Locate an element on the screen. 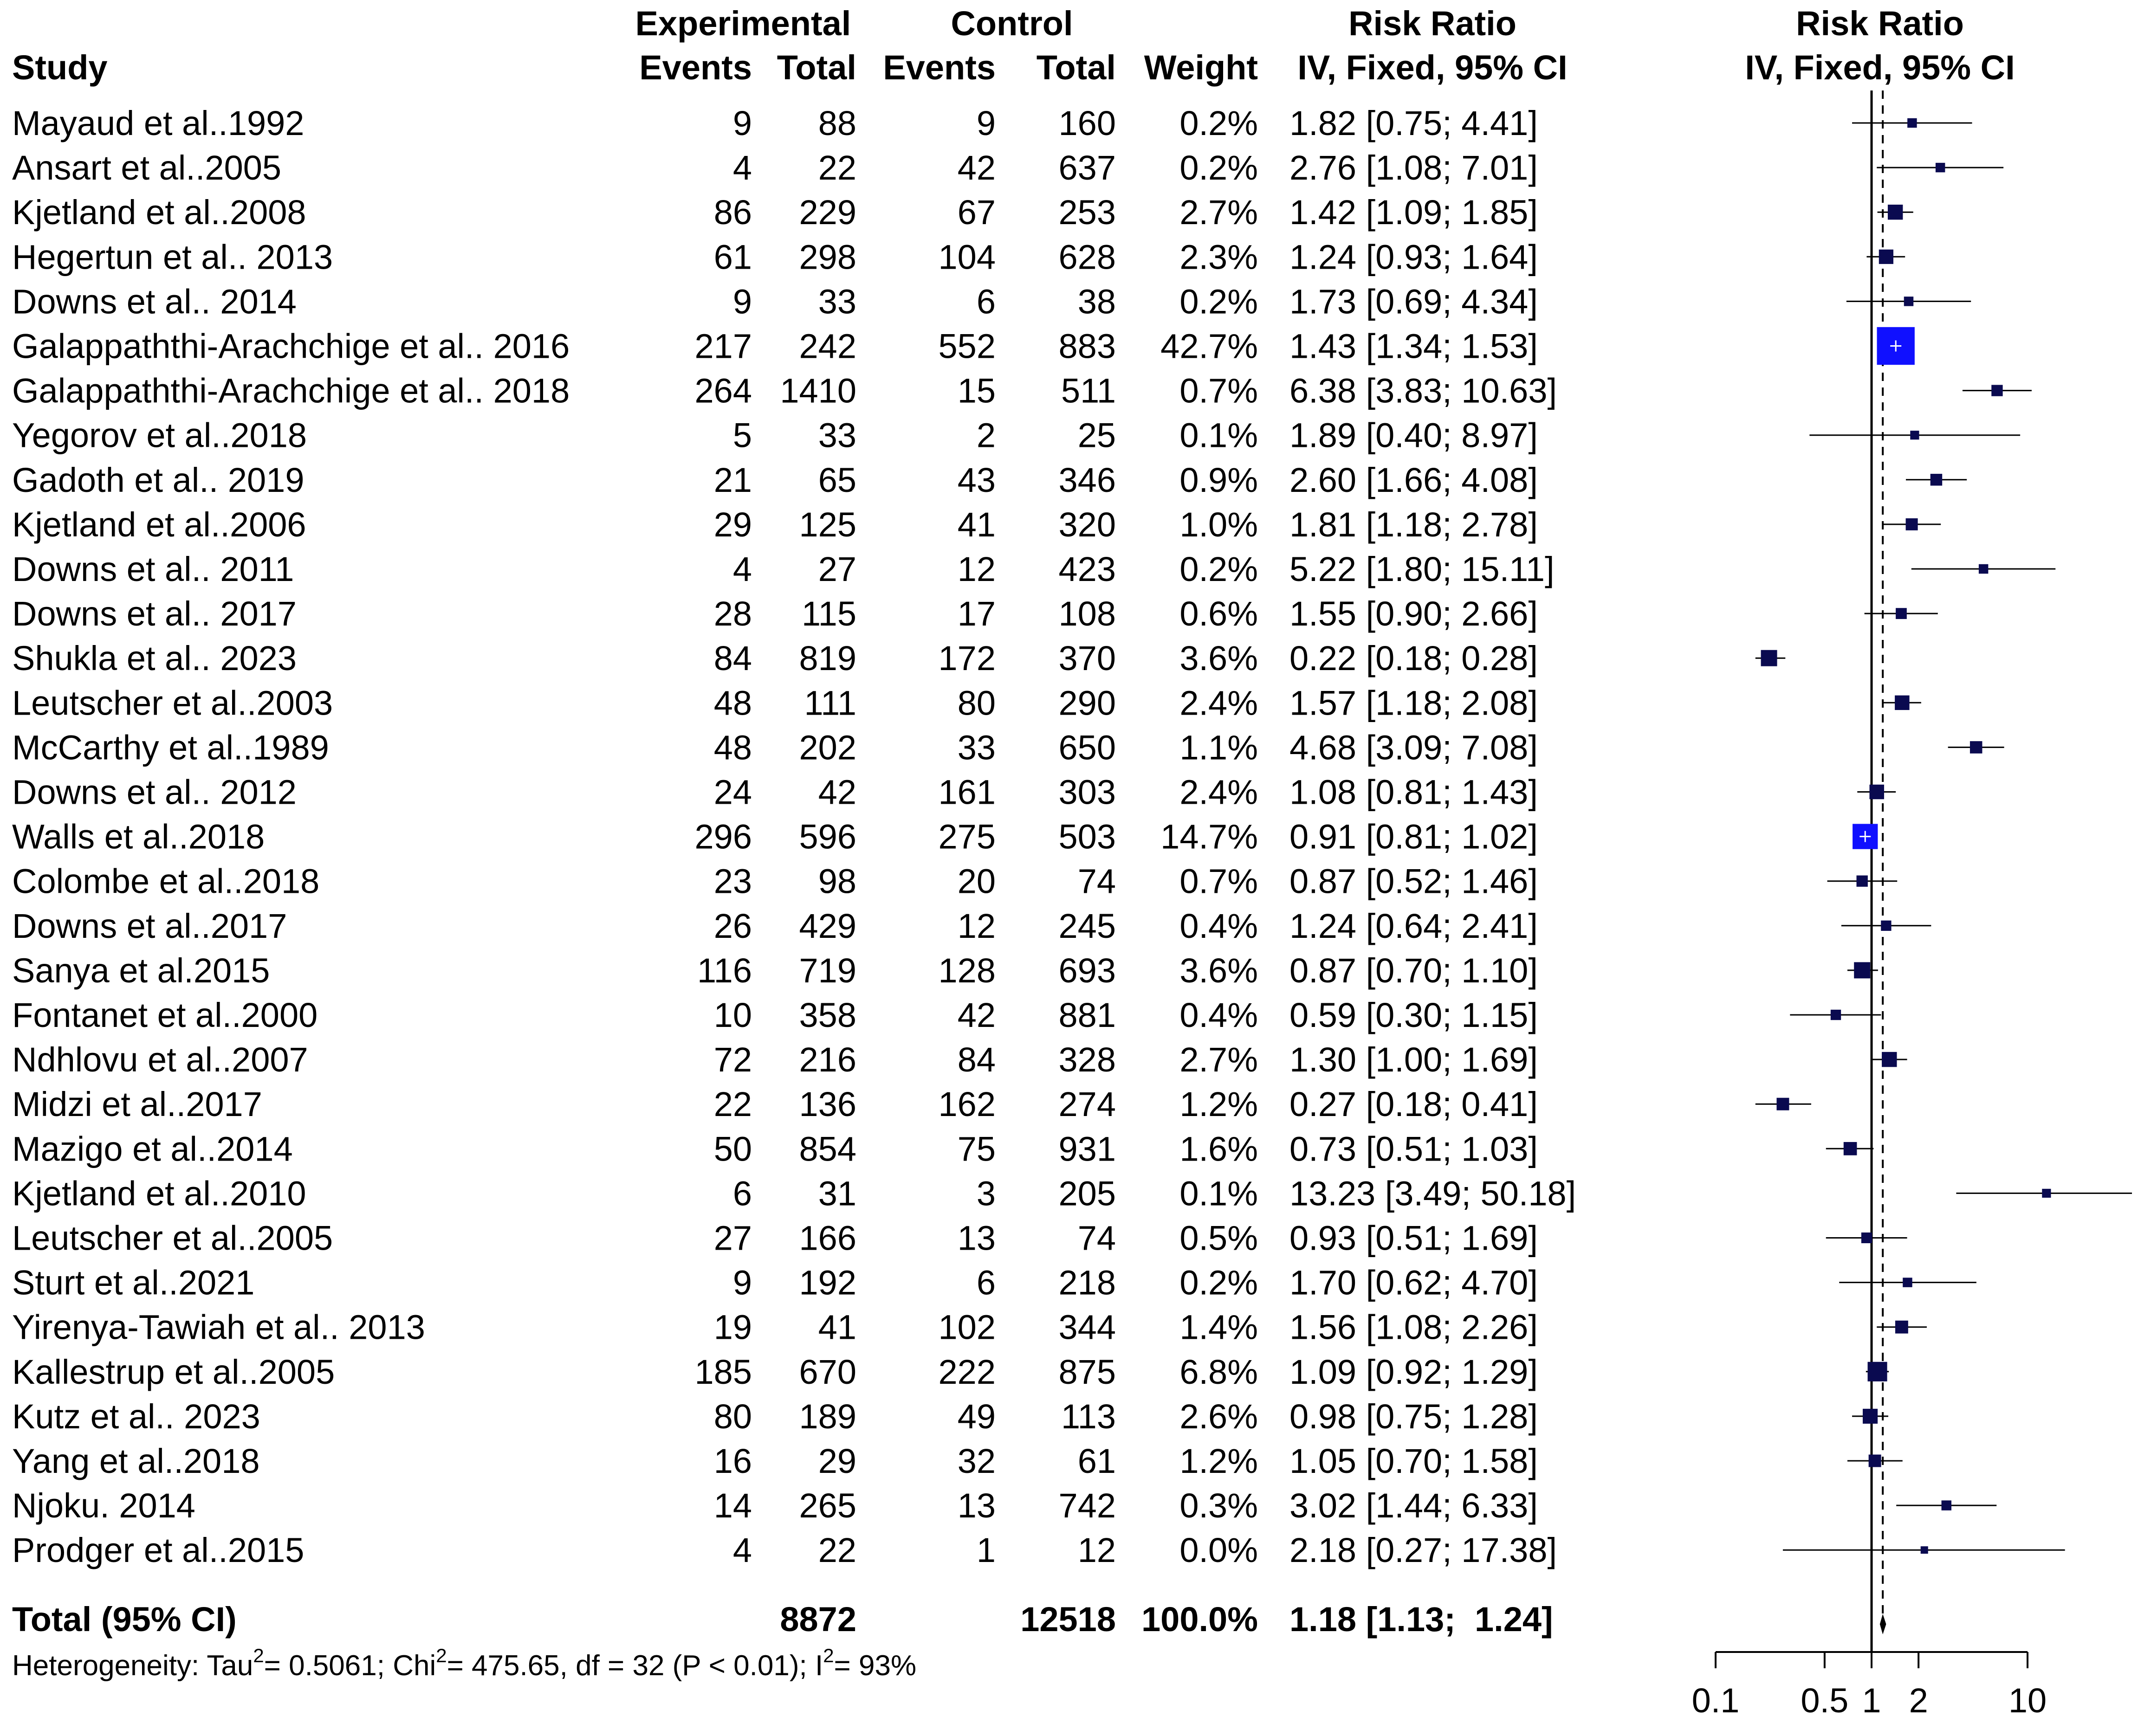  ctrl-events: 12 is located at coordinates (977, 926).